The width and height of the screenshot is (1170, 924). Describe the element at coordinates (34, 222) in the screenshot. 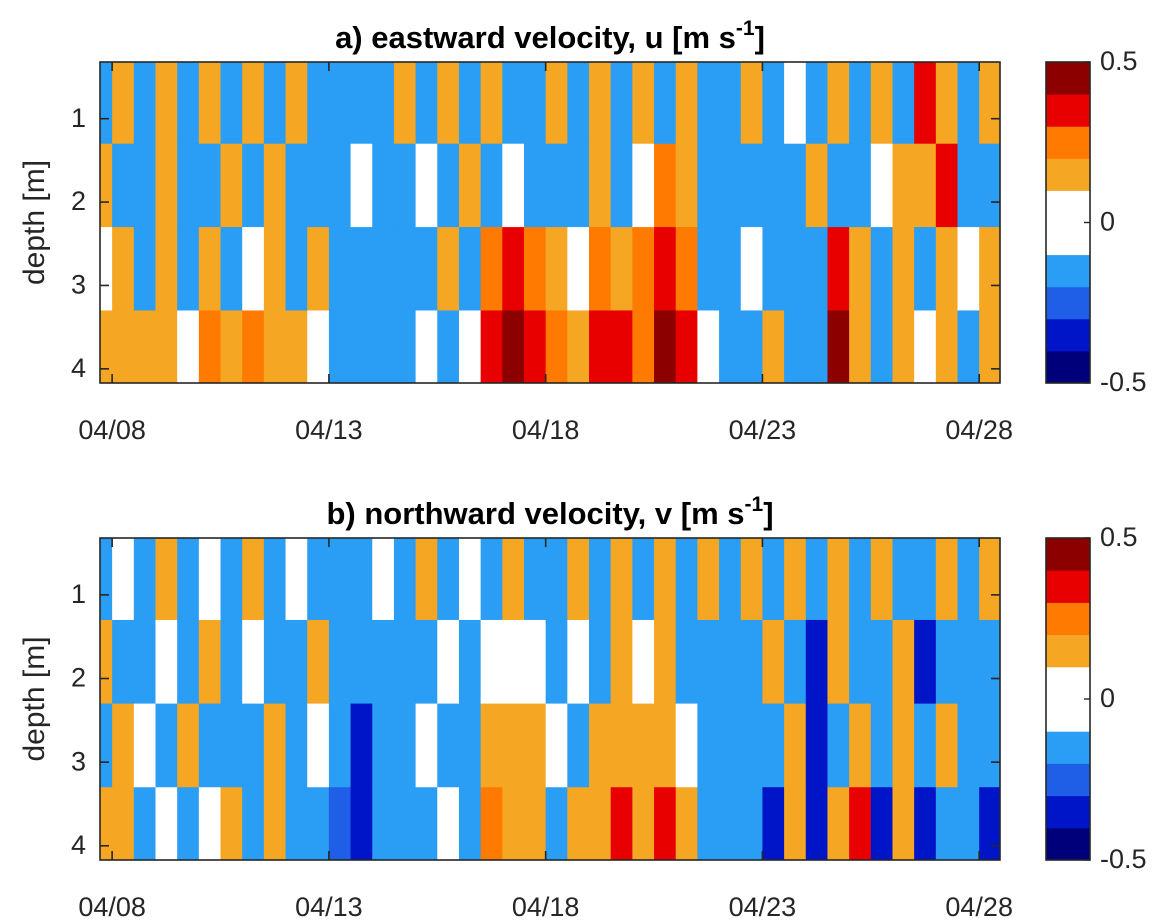

I see `y-axis-label: depth [m]` at that location.